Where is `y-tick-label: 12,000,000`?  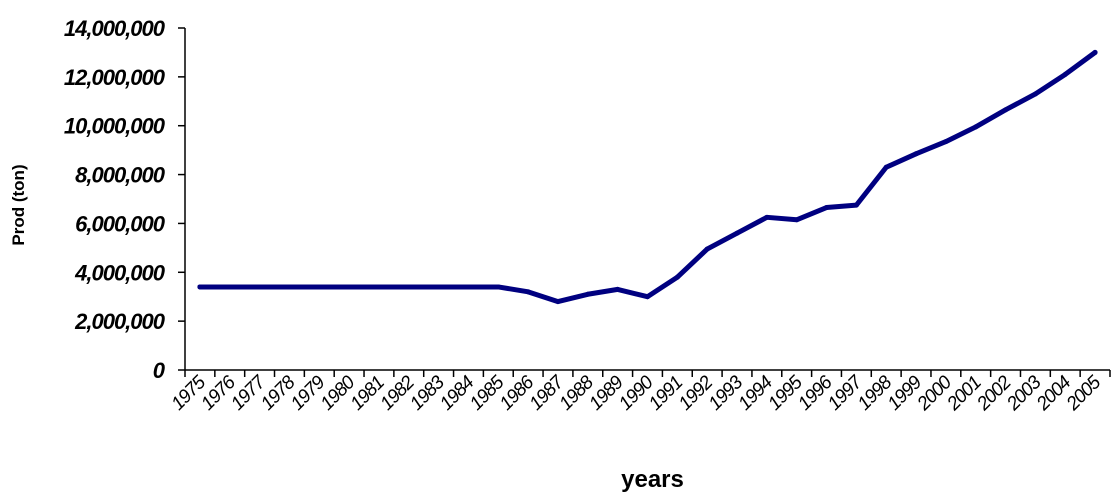
y-tick-label: 12,000,000 is located at coordinates (115, 77).